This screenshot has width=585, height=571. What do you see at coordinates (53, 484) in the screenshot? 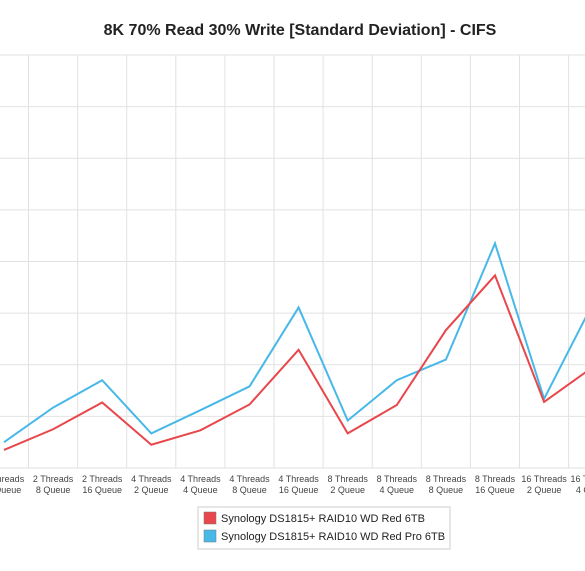
I see `x-tick-label: 2 Threads 8 Queue` at bounding box center [53, 484].